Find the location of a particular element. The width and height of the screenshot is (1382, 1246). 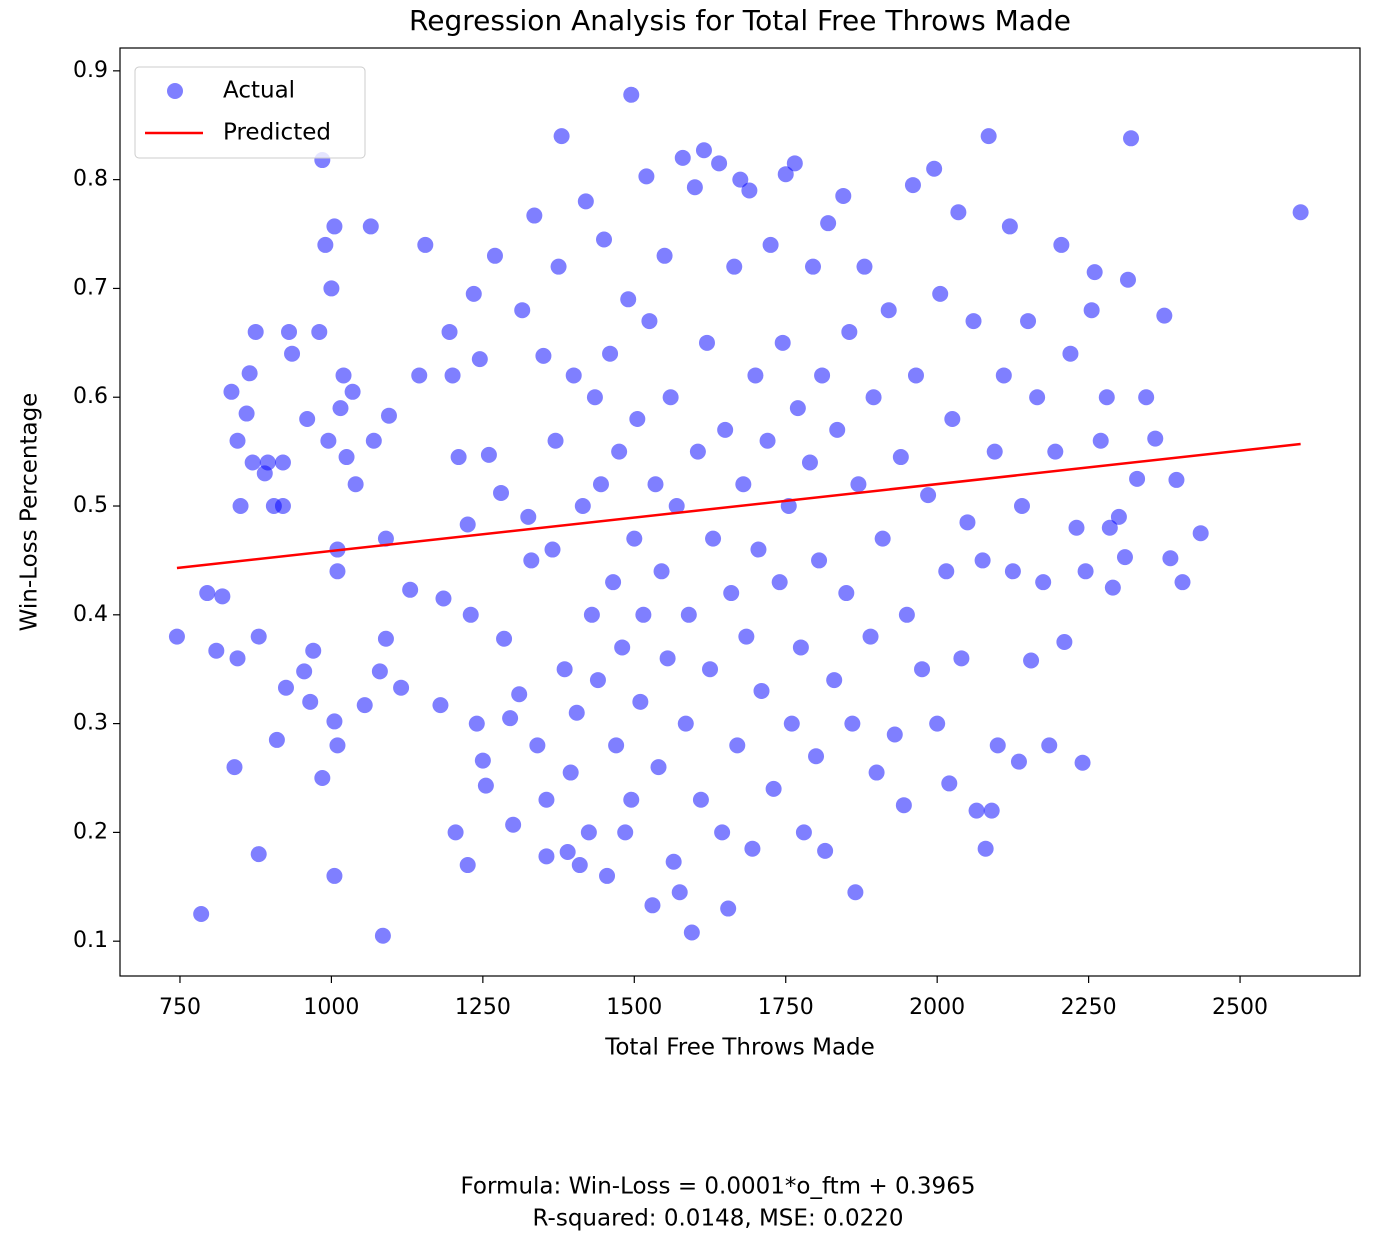

legend-marker is located at coordinates (175, 91).